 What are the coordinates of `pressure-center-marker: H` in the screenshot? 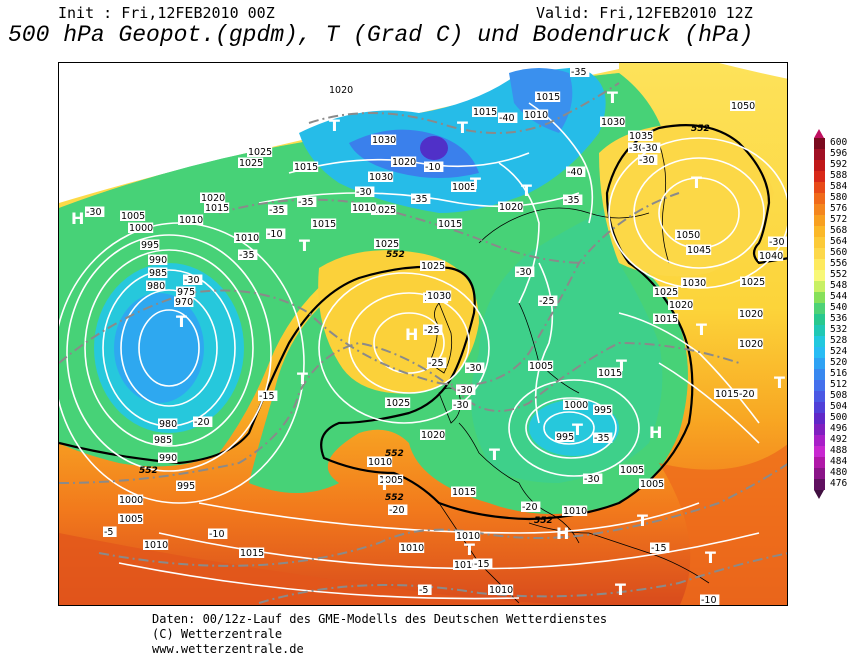 It's located at (411, 334).